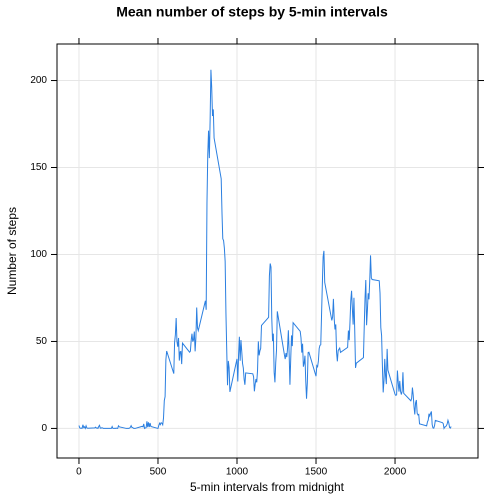 This screenshot has height=504, width=504. What do you see at coordinates (252, 12) in the screenshot?
I see `chart-title: Mean number of steps by 5-min intervals` at bounding box center [252, 12].